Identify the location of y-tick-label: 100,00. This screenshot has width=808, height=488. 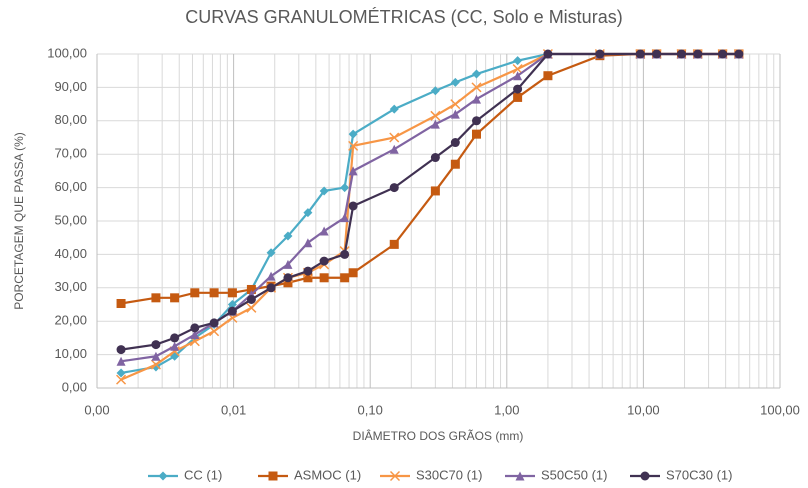
(67, 52).